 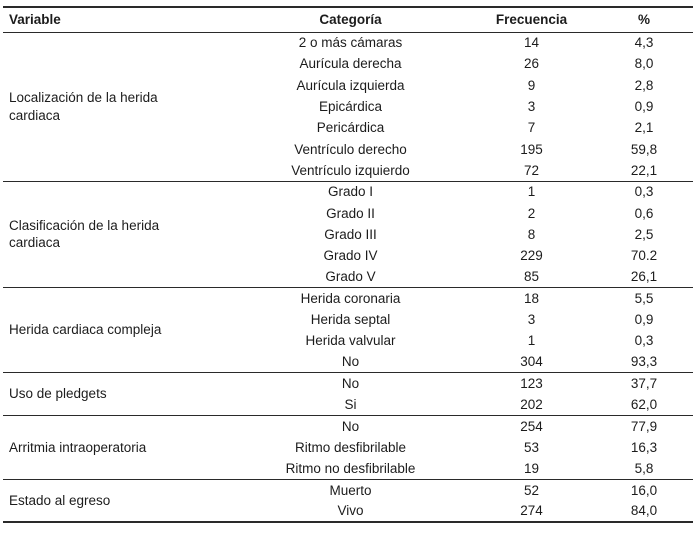 What do you see at coordinates (531, 489) in the screenshot?
I see `frequency-cell: 52` at bounding box center [531, 489].